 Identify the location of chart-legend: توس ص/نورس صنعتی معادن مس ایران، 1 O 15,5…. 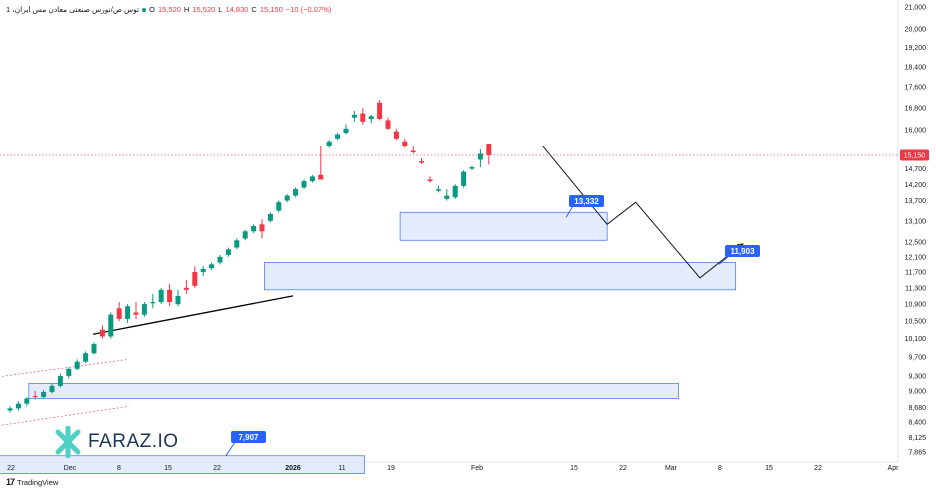
(168, 9).